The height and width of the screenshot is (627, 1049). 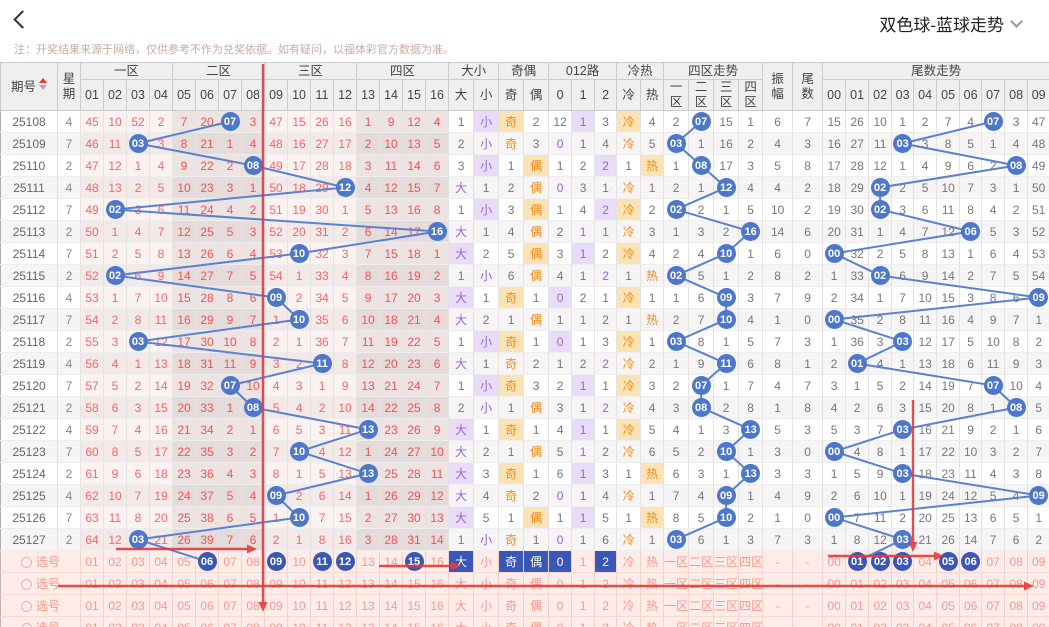 What do you see at coordinates (583, 621) in the screenshot?
I see `pick-road-cell: 1` at bounding box center [583, 621].